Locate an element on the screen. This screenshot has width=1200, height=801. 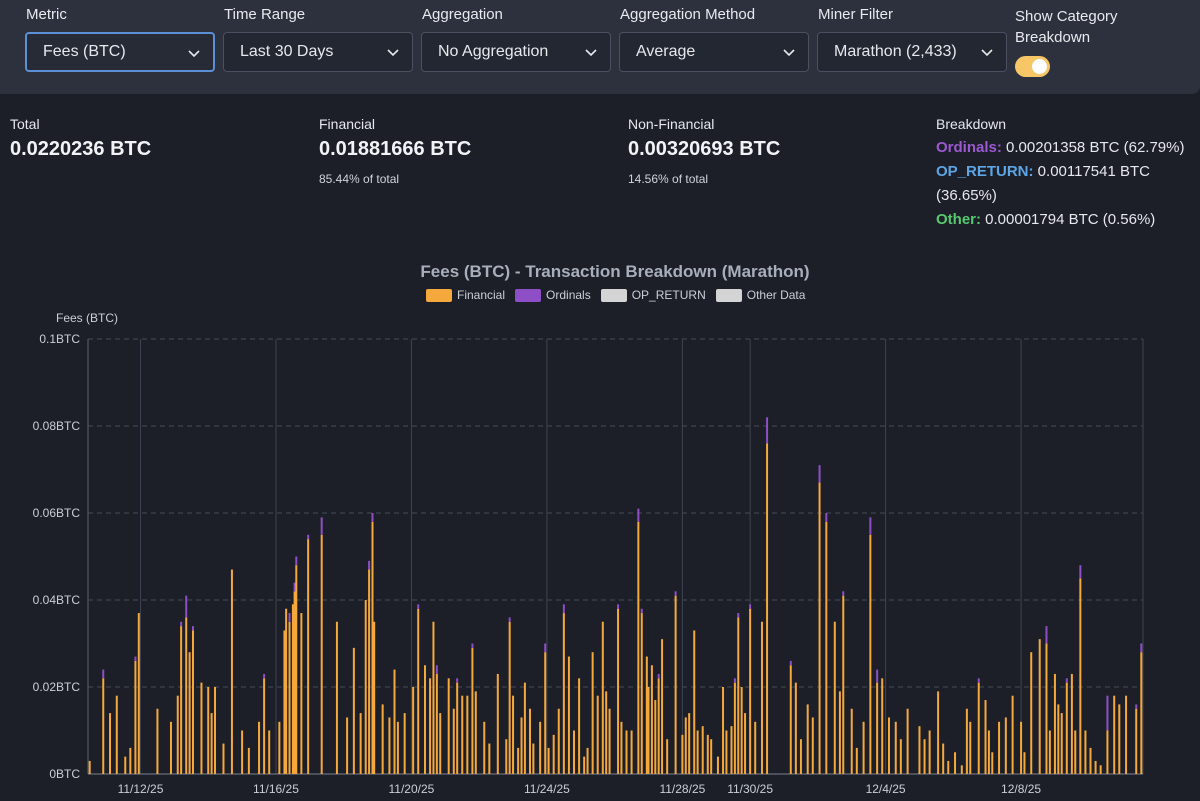
legend-other-data: Other Data is located at coordinates (760, 295).